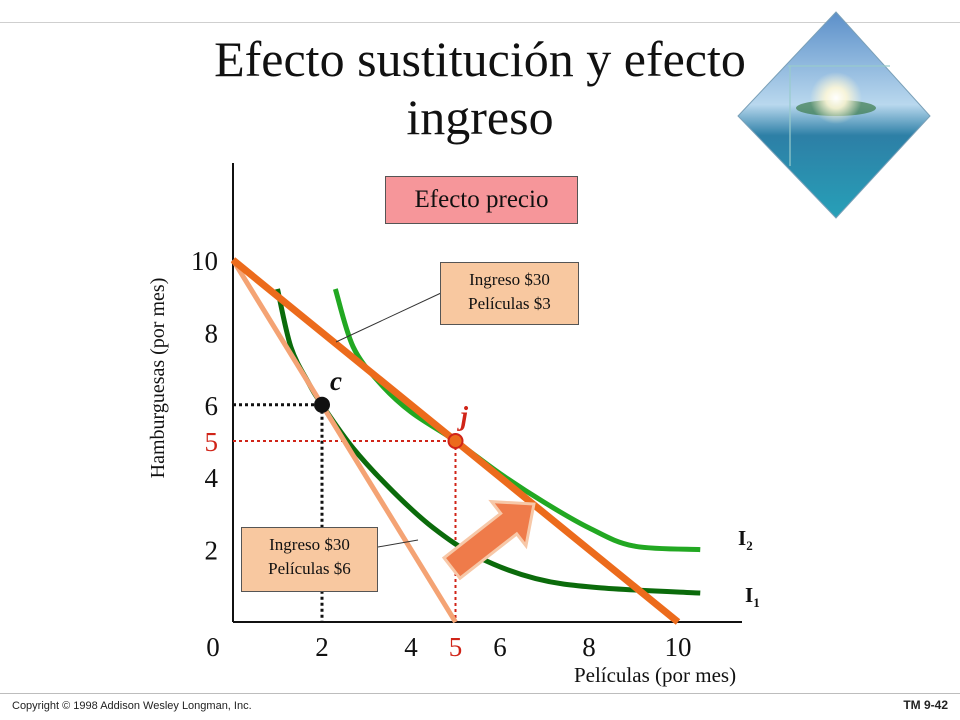  I want to click on note-top-leader, so click(388, 317).